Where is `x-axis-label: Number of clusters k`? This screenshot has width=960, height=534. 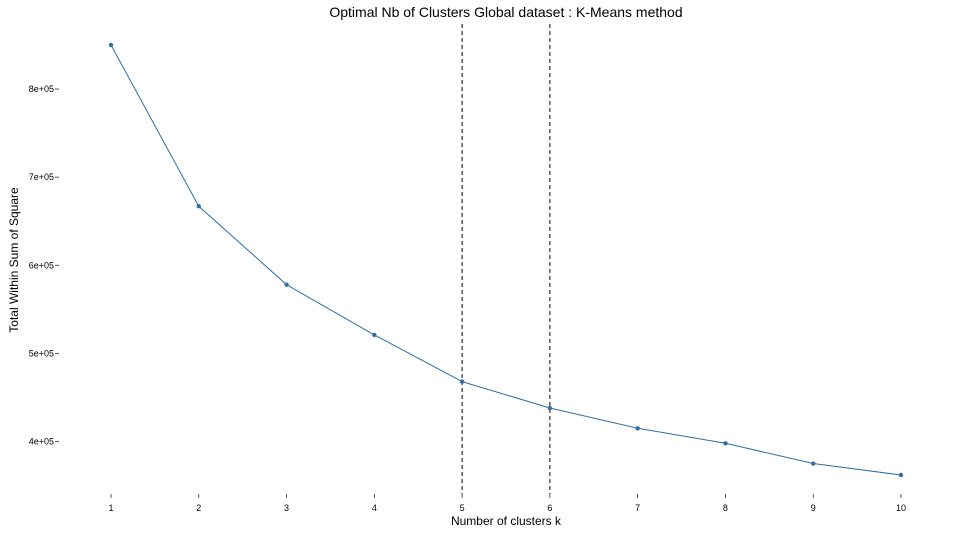 x-axis-label: Number of clusters k is located at coordinates (506, 521).